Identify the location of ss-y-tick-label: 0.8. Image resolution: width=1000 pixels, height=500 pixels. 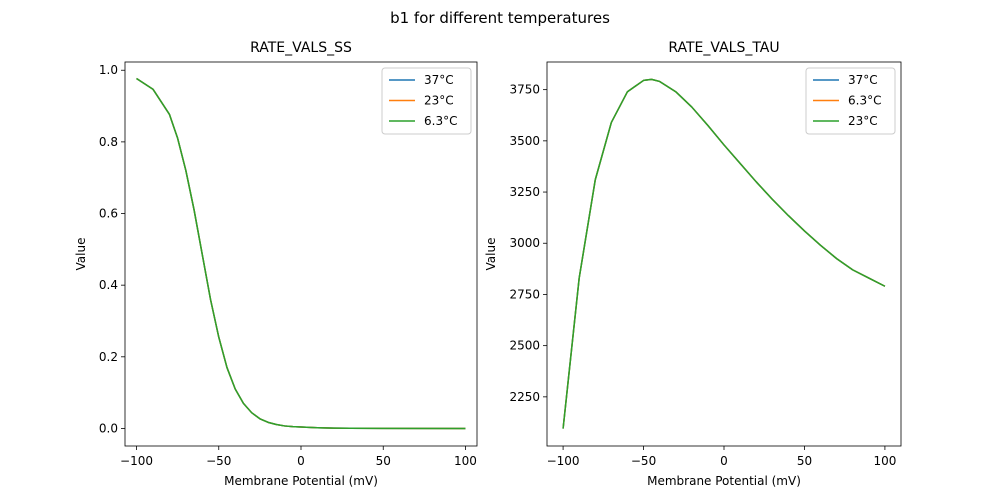
(108, 142).